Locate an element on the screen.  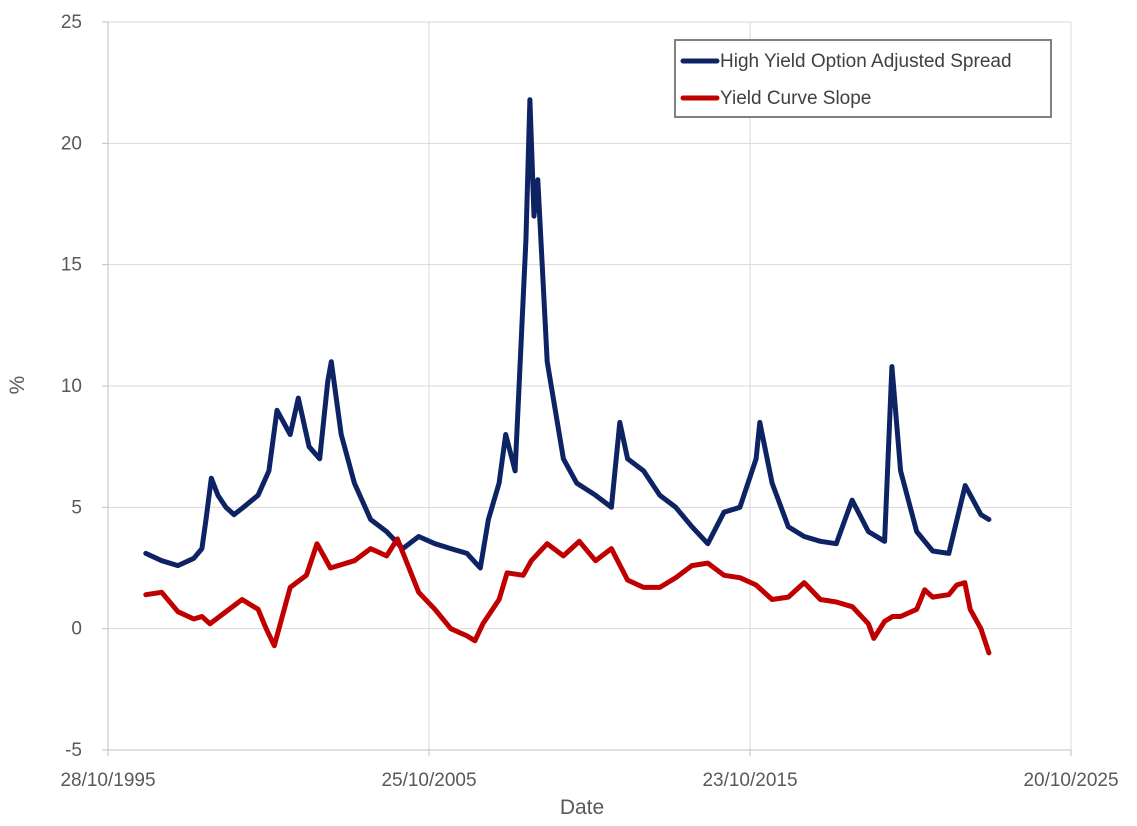
y-tick-label: 5 is located at coordinates (76, 507).